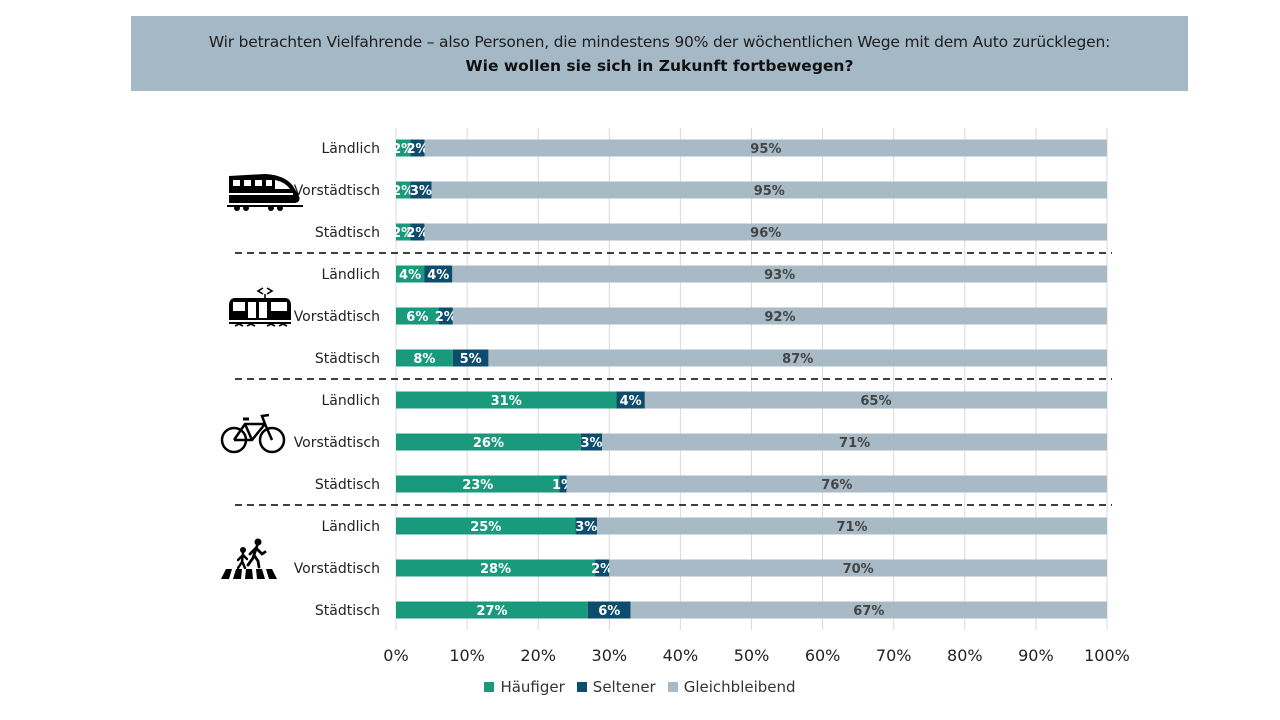 The image size is (1280, 720). Describe the element at coordinates (265, 192) in the screenshot. I see `train-icon` at that location.